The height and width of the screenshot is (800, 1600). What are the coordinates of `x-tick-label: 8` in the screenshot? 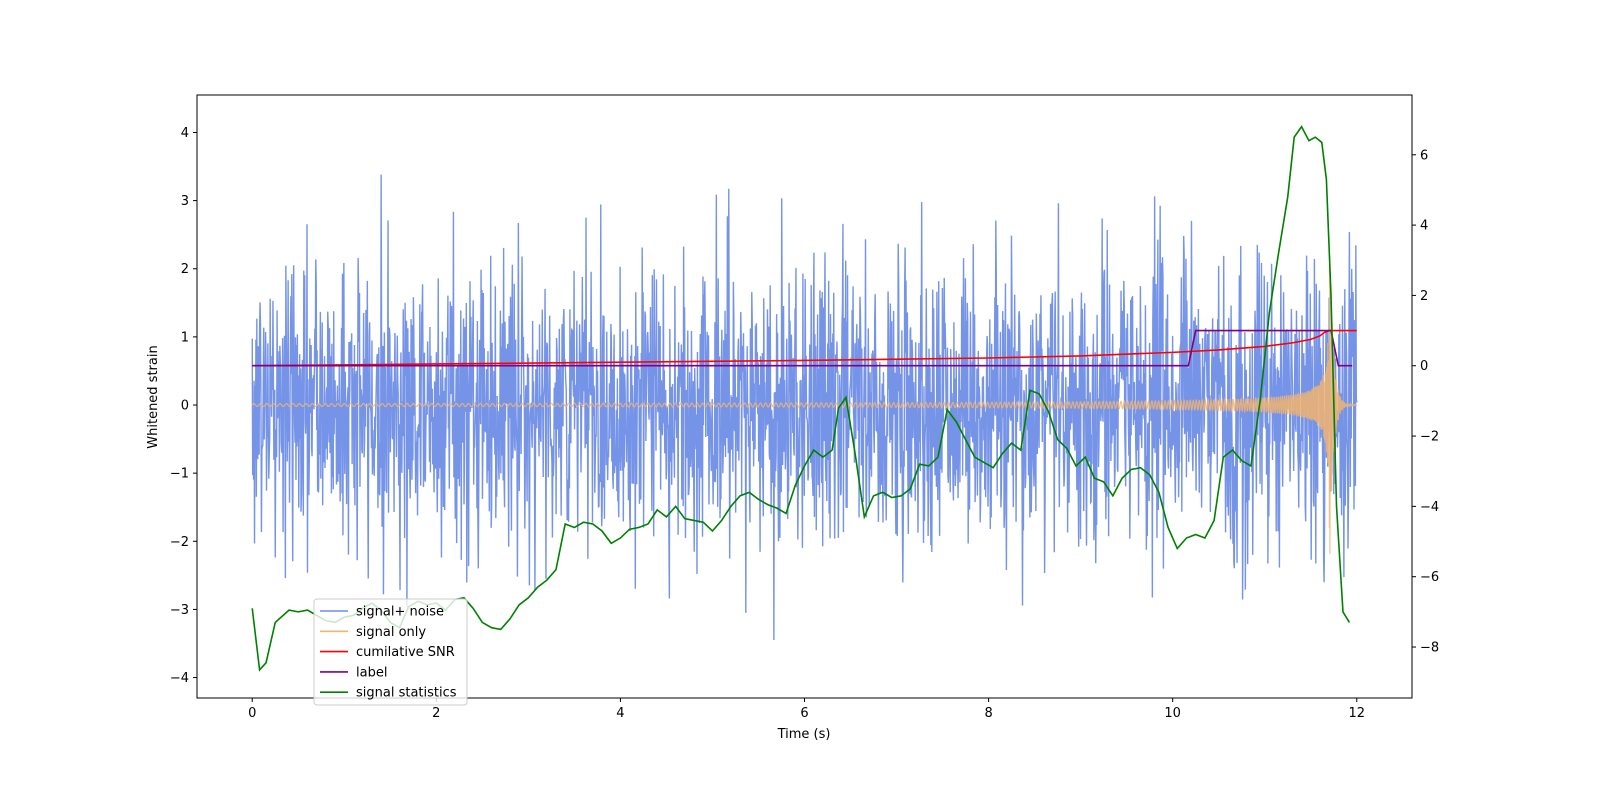 It's located at (988, 713).